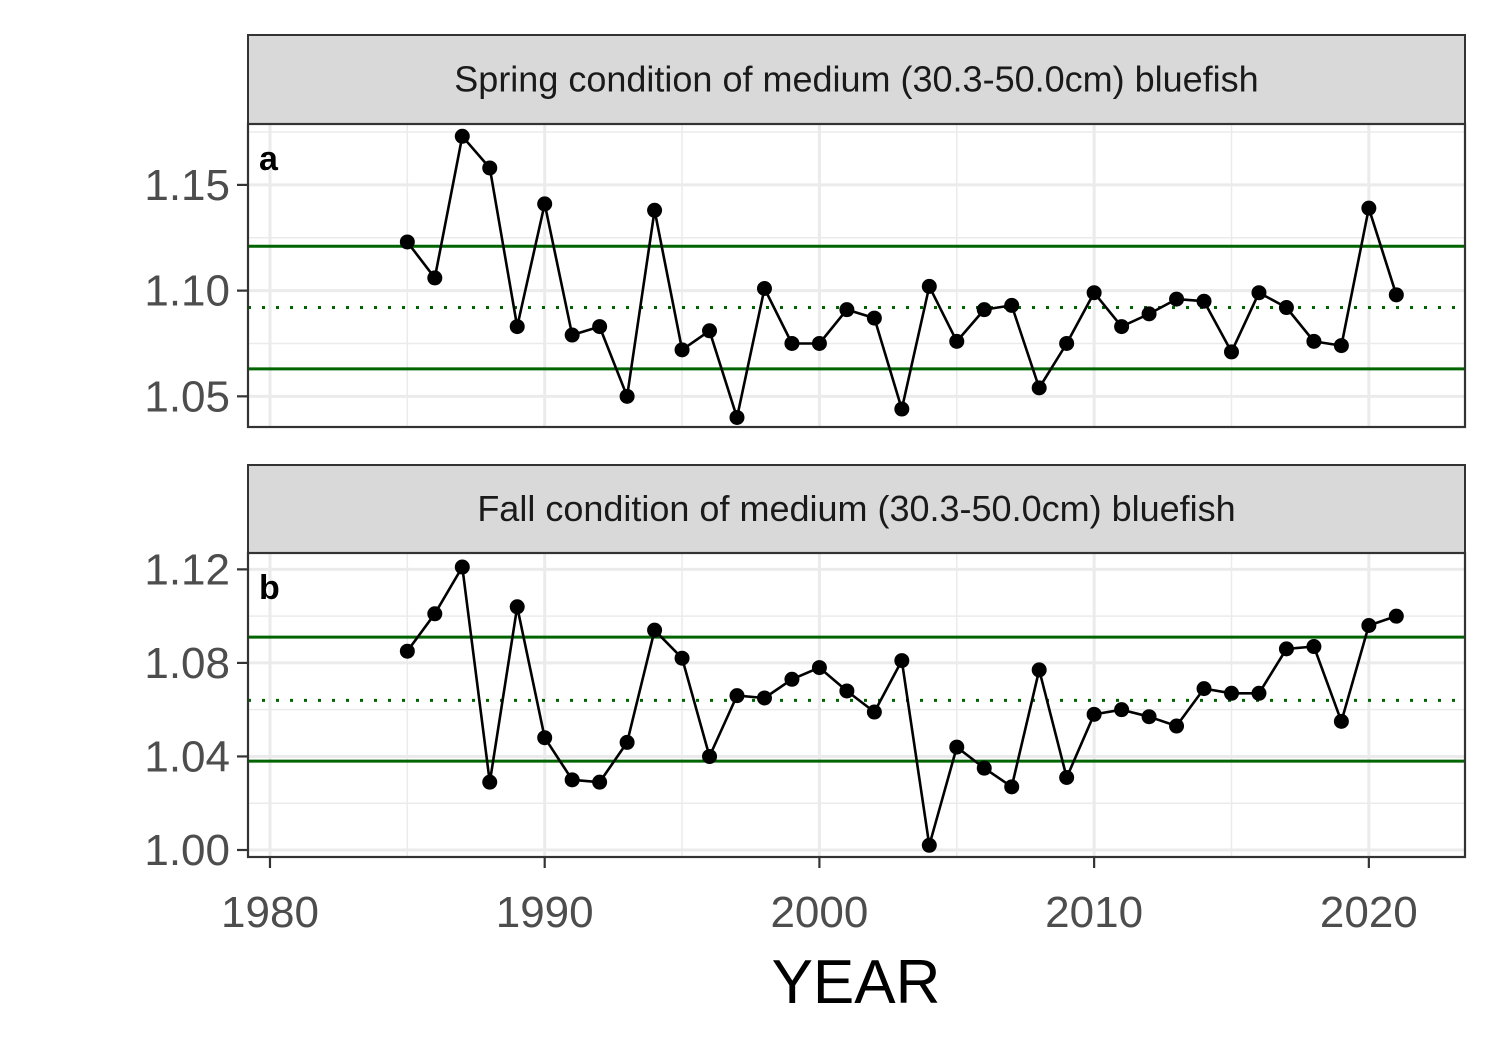 Image resolution: width=1500 pixels, height=1050 pixels. What do you see at coordinates (269, 159) in the screenshot?
I see `panel-letter: a` at bounding box center [269, 159].